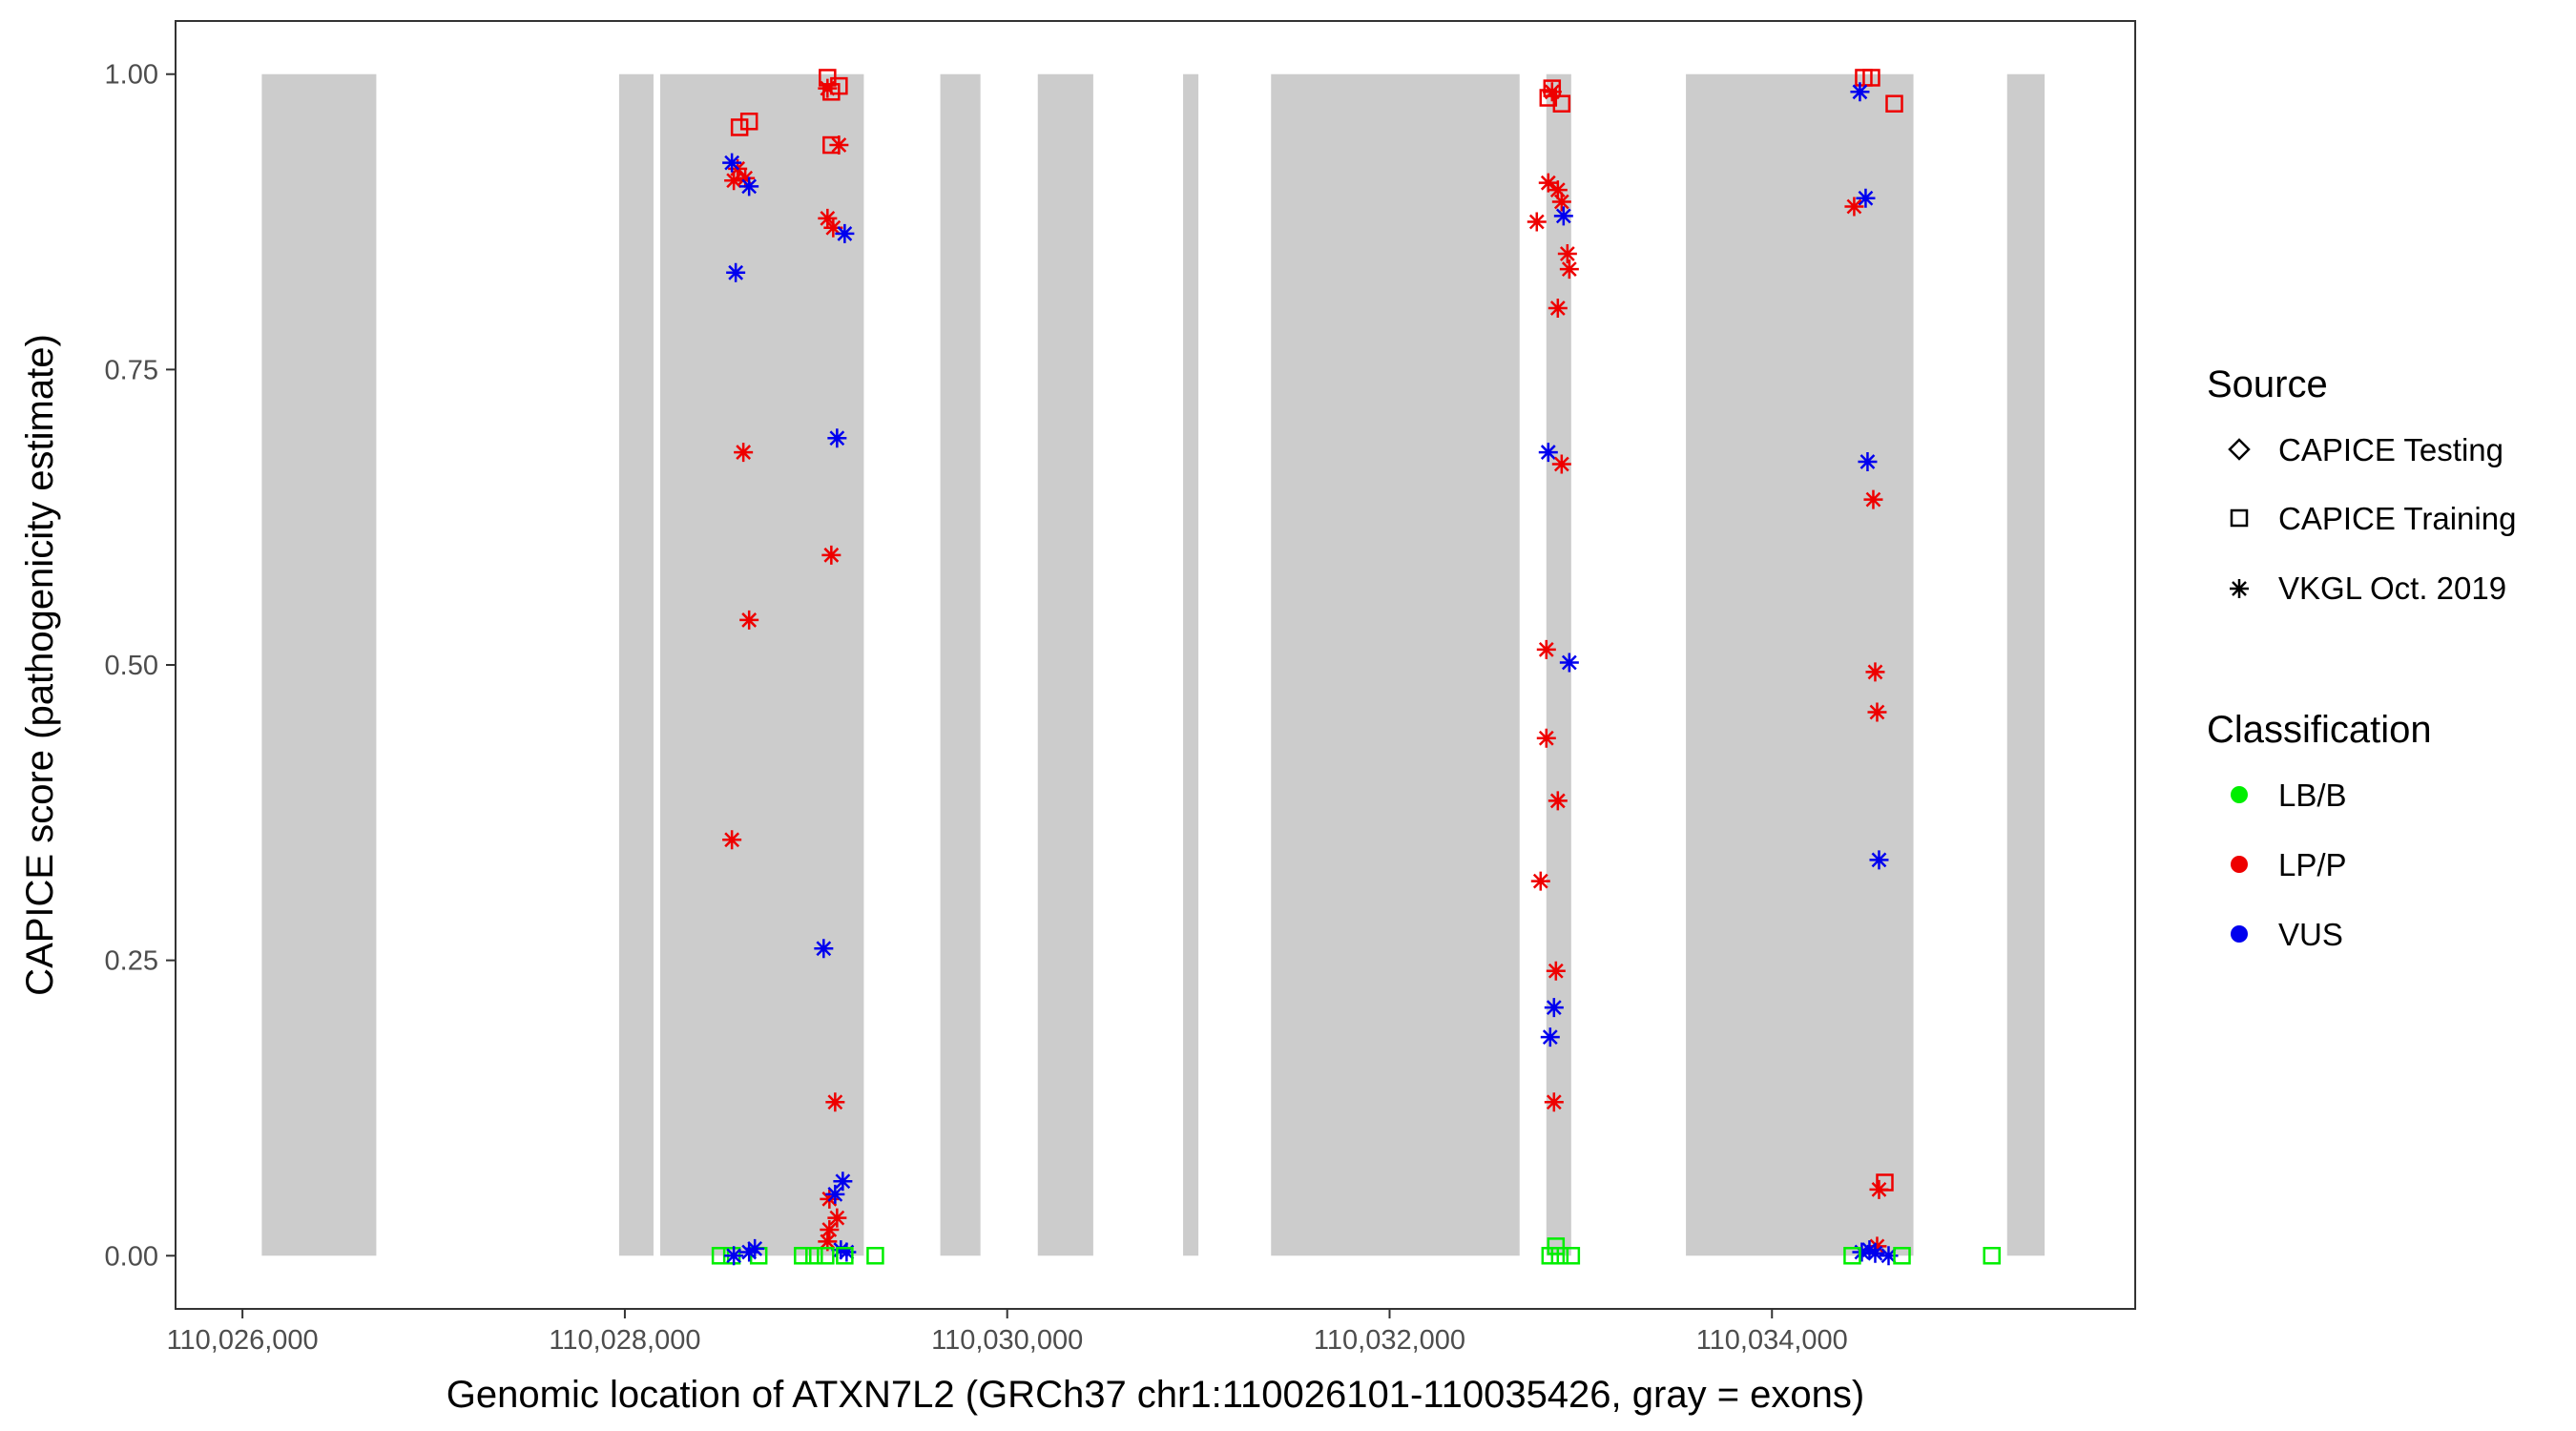 This screenshot has height=1431, width=2576. Describe the element at coordinates (1007, 1340) in the screenshot. I see `x-tick-label: 110,030,000` at that location.